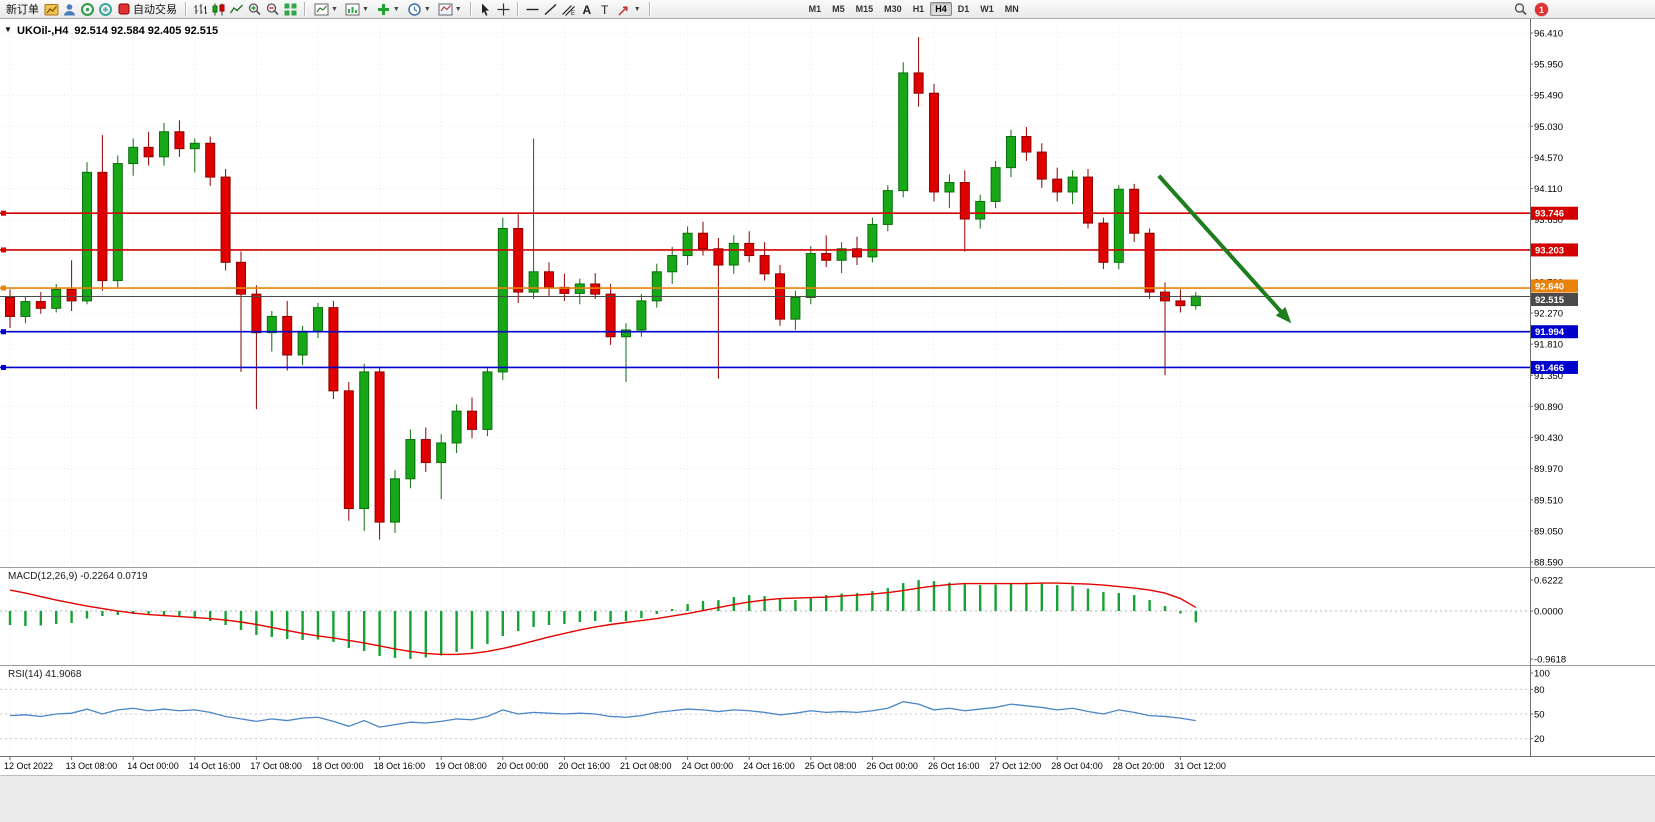 The height and width of the screenshot is (822, 1655). Describe the element at coordinates (550, 9) in the screenshot. I see `trendline-icon` at that location.